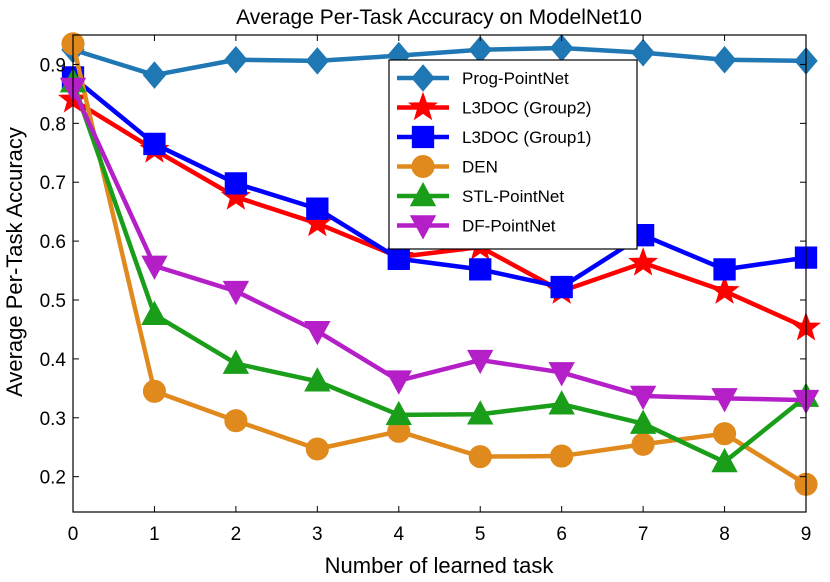  I want to click on x-tick-label: 2, so click(236, 534).